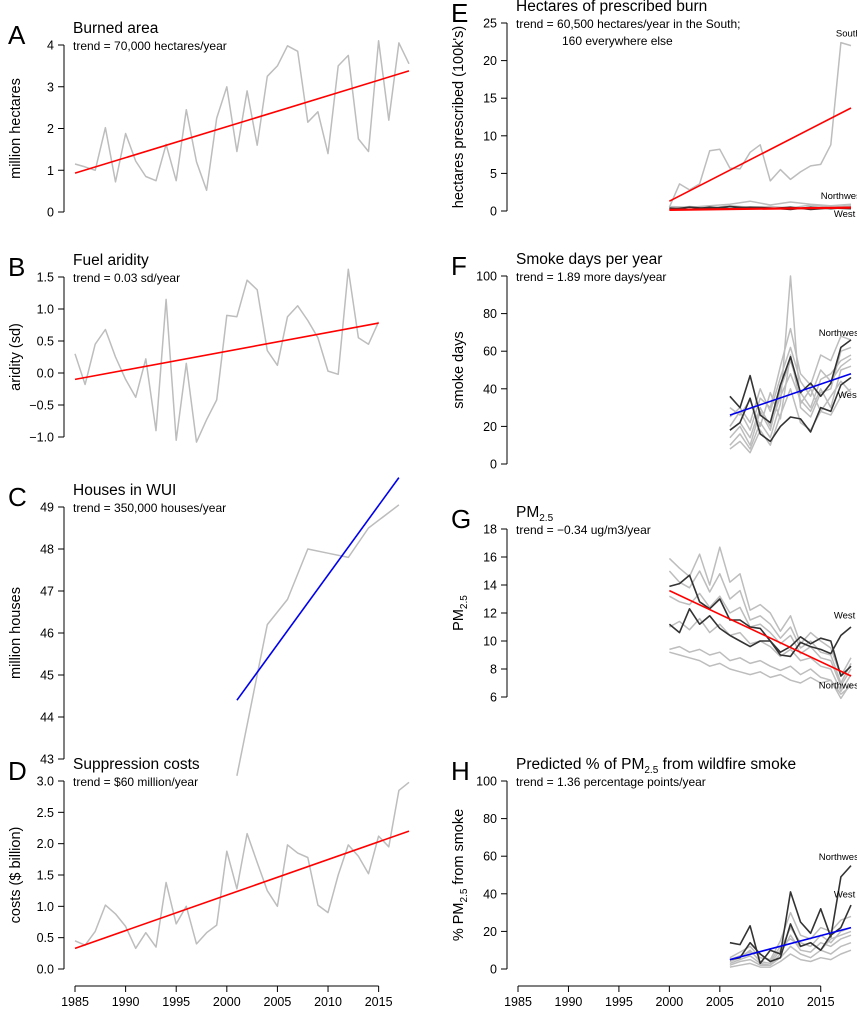 The width and height of the screenshot is (857, 1010). Describe the element at coordinates (47, 508) in the screenshot. I see `y-tick-label: 49` at that location.